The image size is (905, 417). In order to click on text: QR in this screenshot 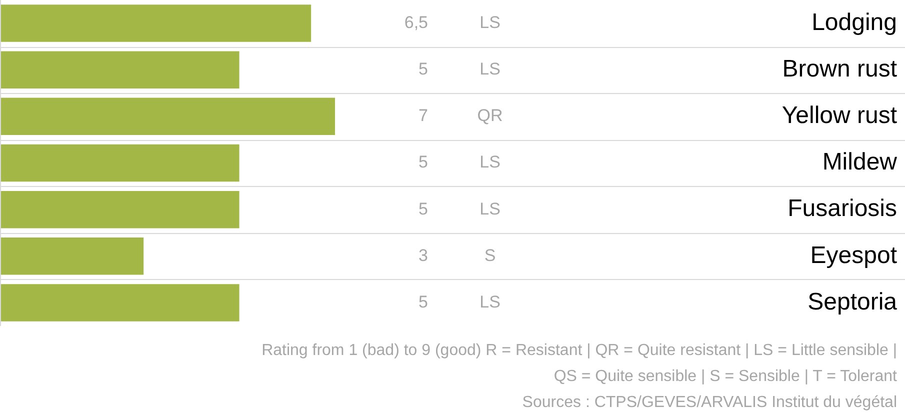, I will do `click(490, 116)`.